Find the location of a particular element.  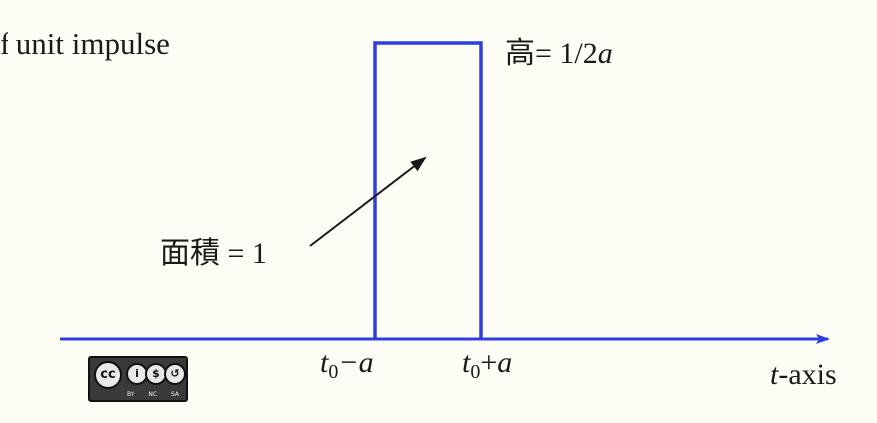

left-edge-tick-label: t0−a is located at coordinates (347, 364).